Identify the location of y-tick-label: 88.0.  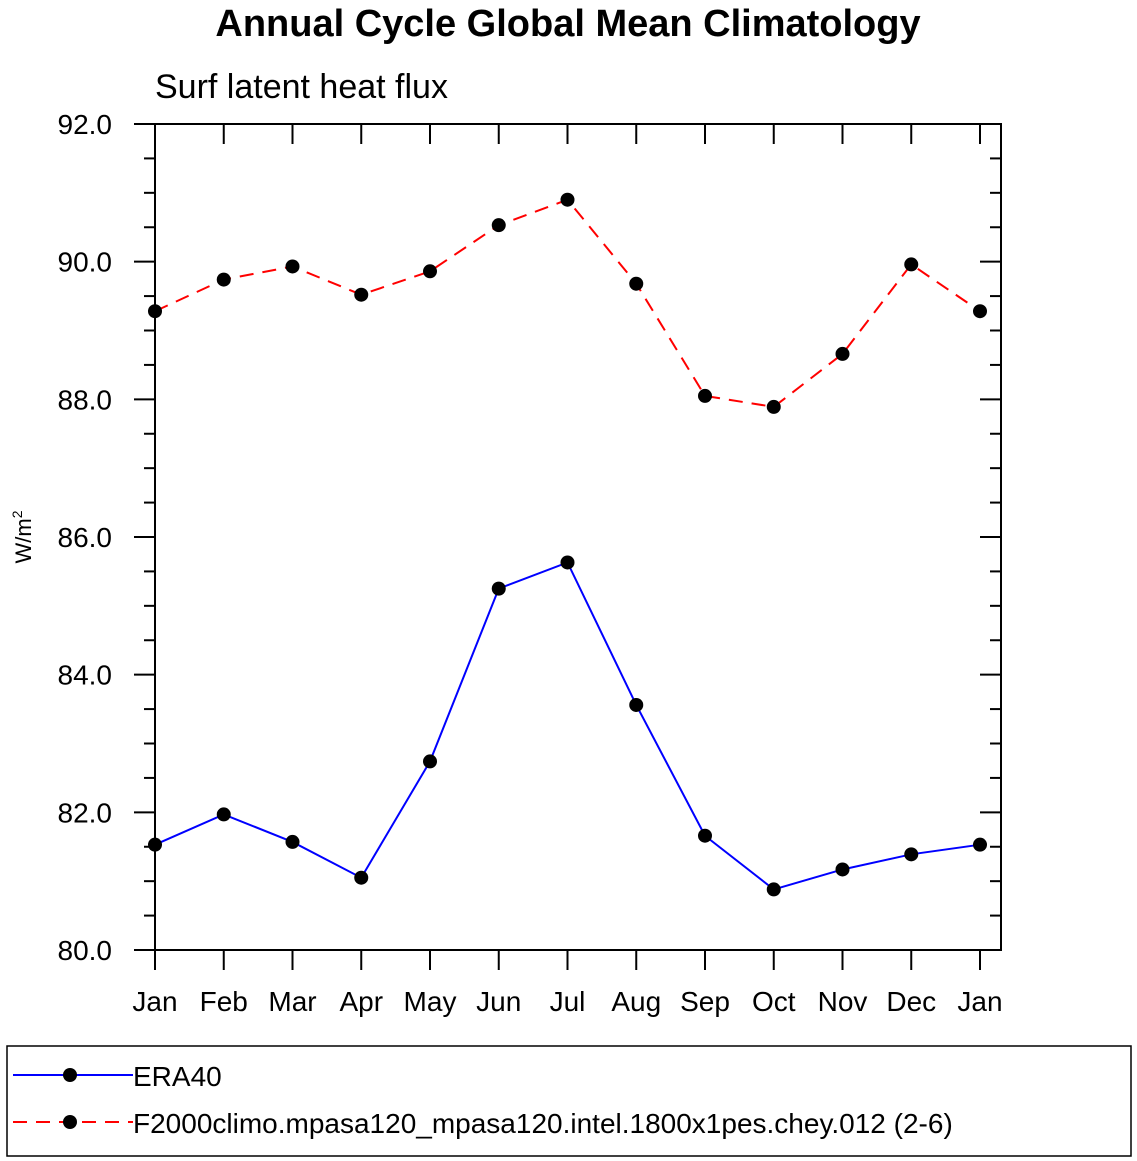
(85, 399).